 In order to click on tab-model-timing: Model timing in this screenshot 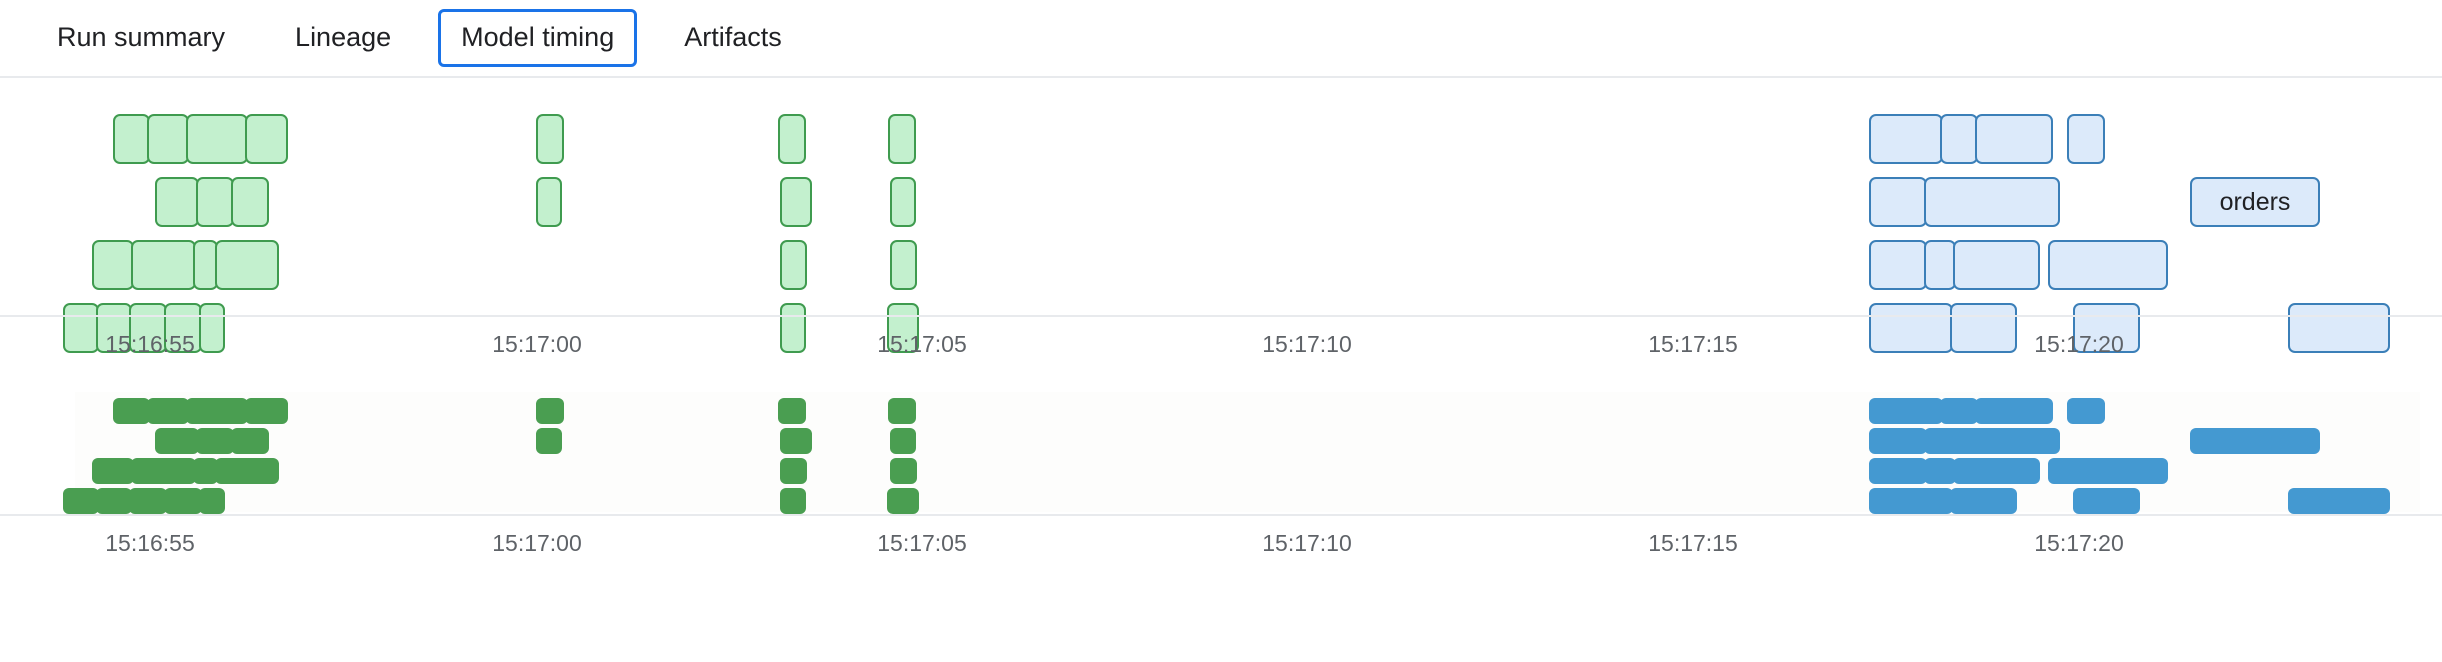, I will do `click(538, 38)`.